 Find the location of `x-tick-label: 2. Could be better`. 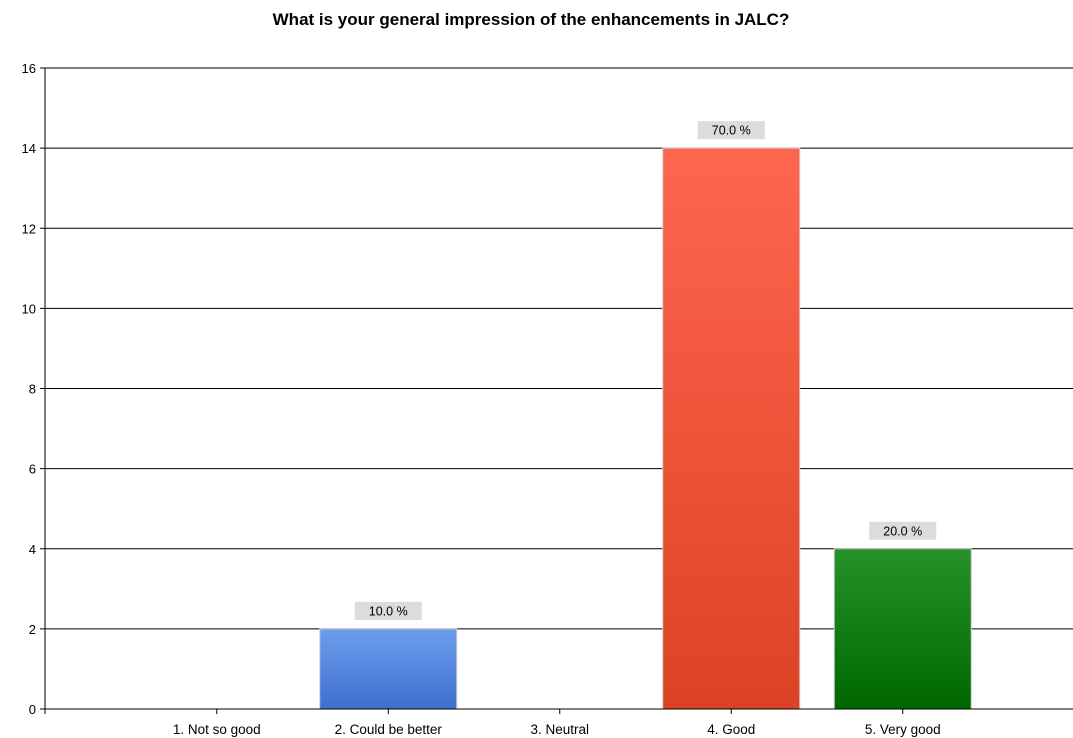

x-tick-label: 2. Could be better is located at coordinates (389, 729).